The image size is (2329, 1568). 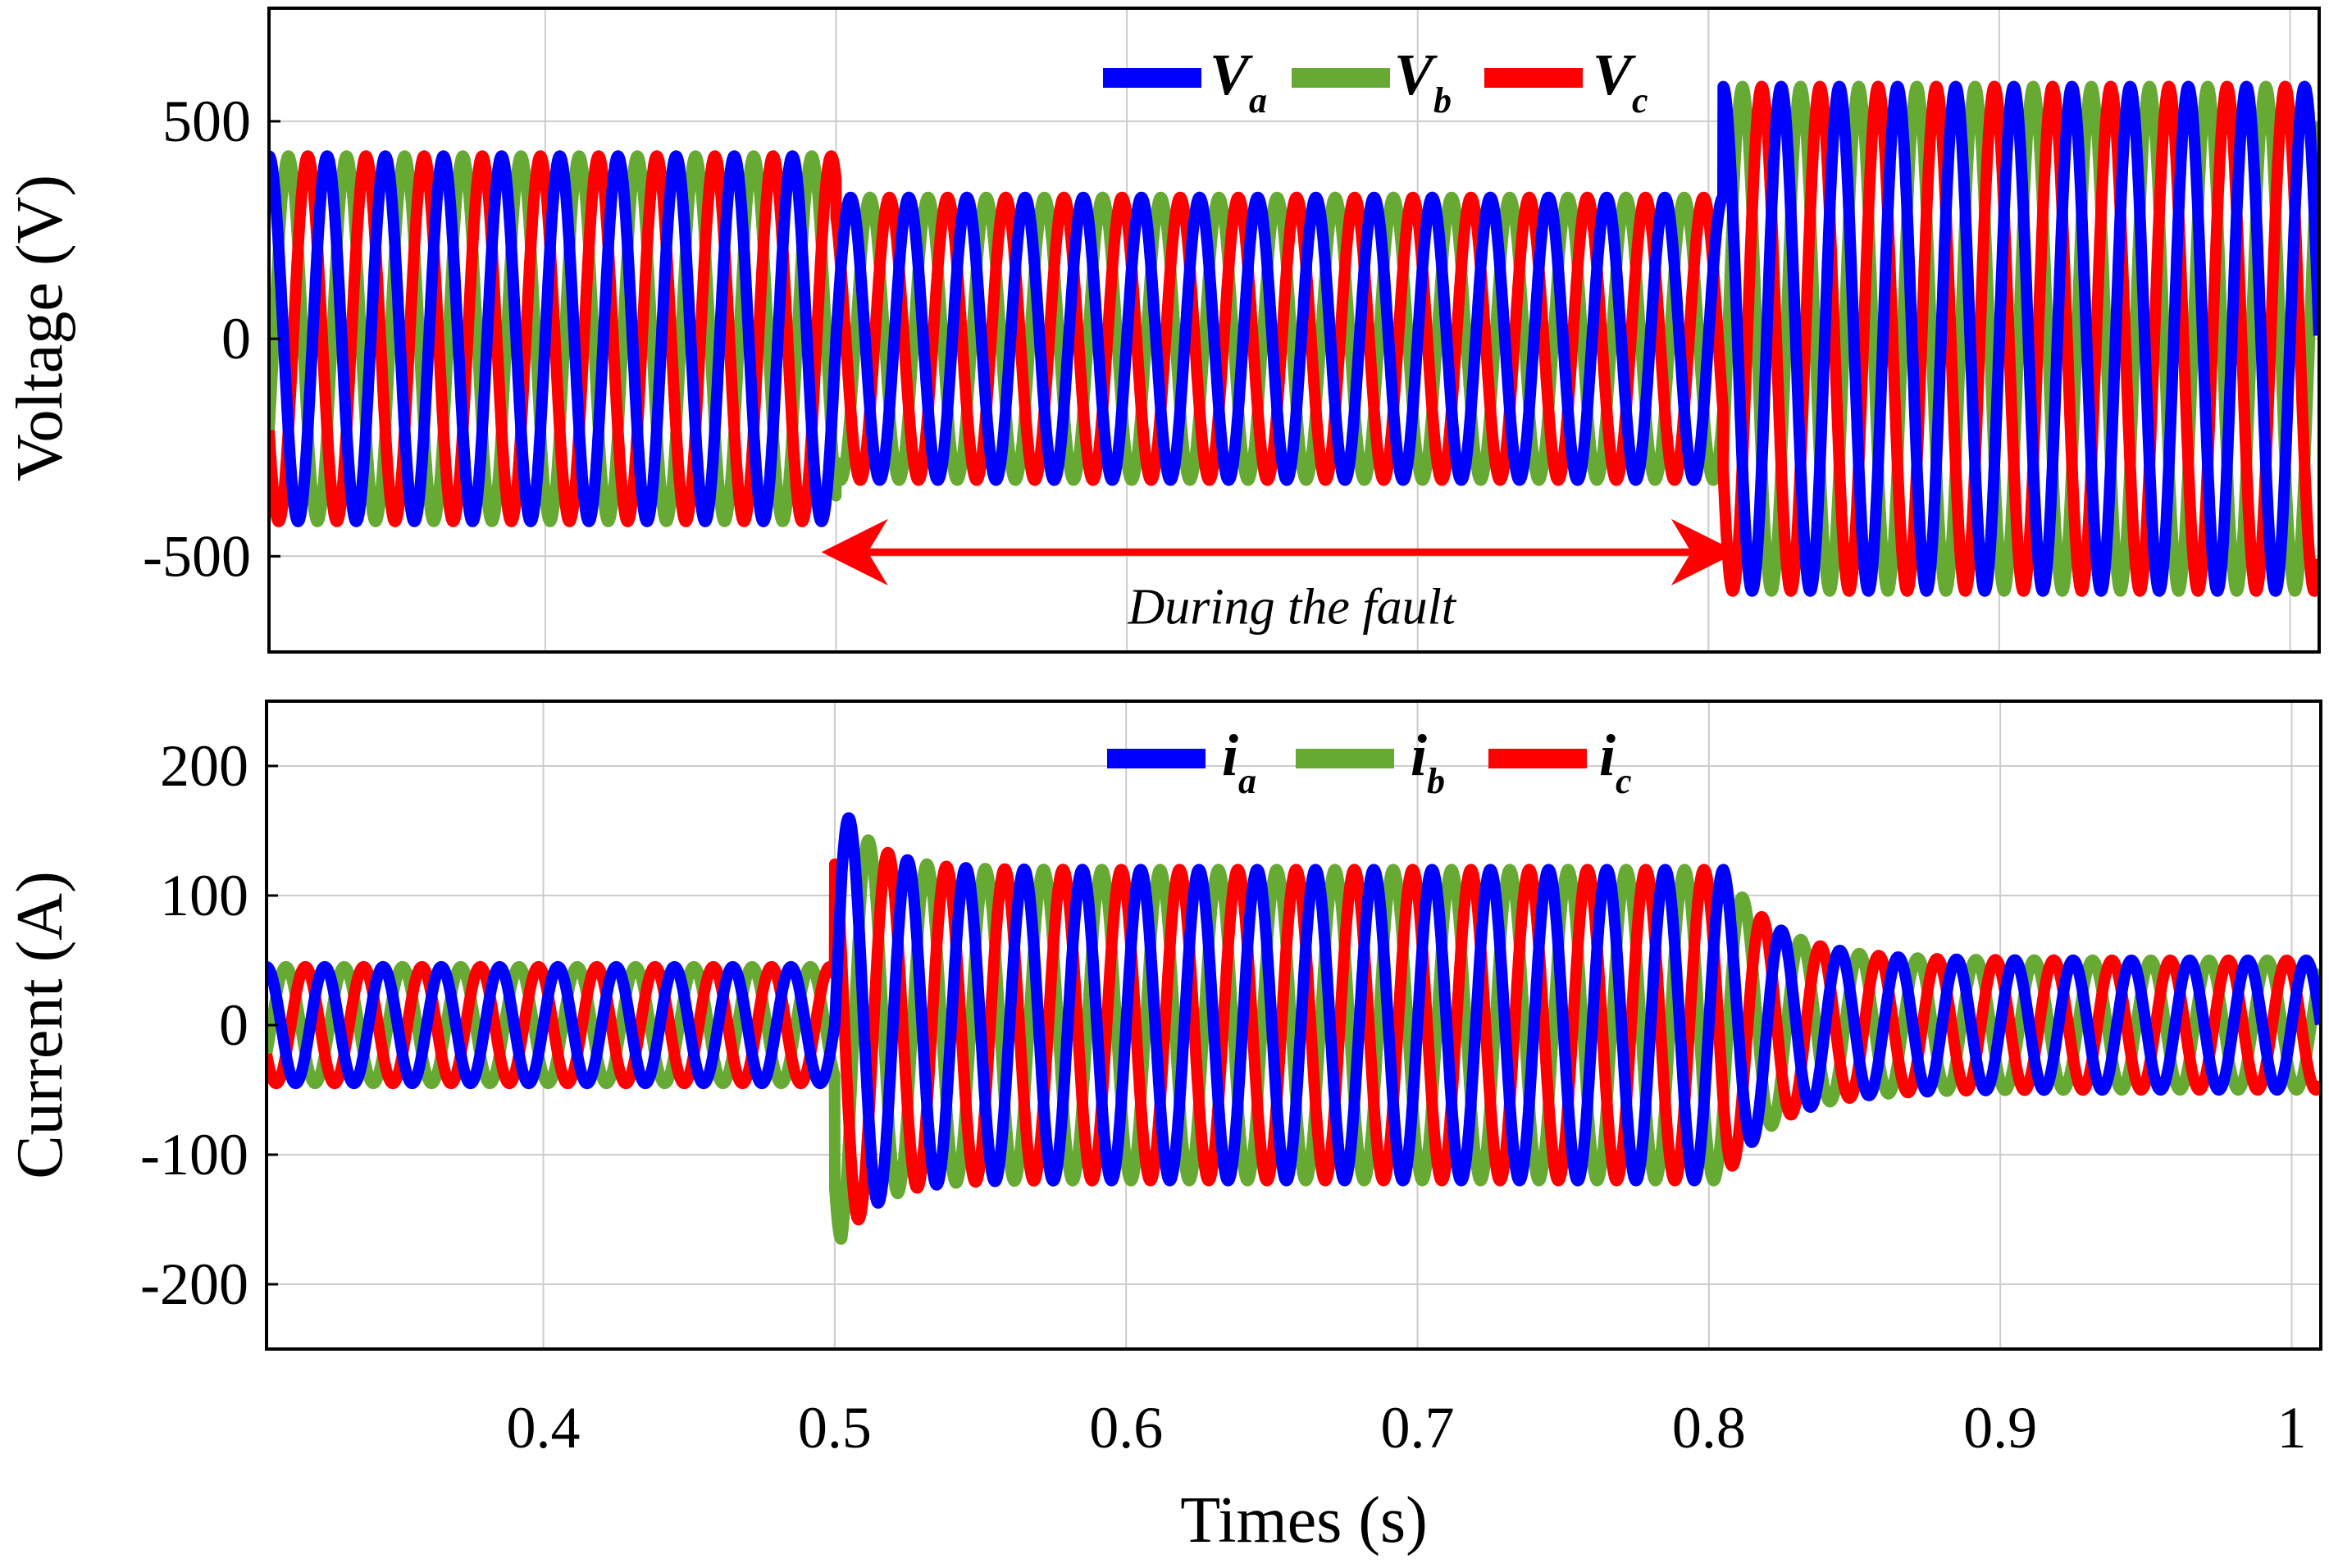 I want to click on voltage-y-tick-label: 0, so click(x=236, y=339).